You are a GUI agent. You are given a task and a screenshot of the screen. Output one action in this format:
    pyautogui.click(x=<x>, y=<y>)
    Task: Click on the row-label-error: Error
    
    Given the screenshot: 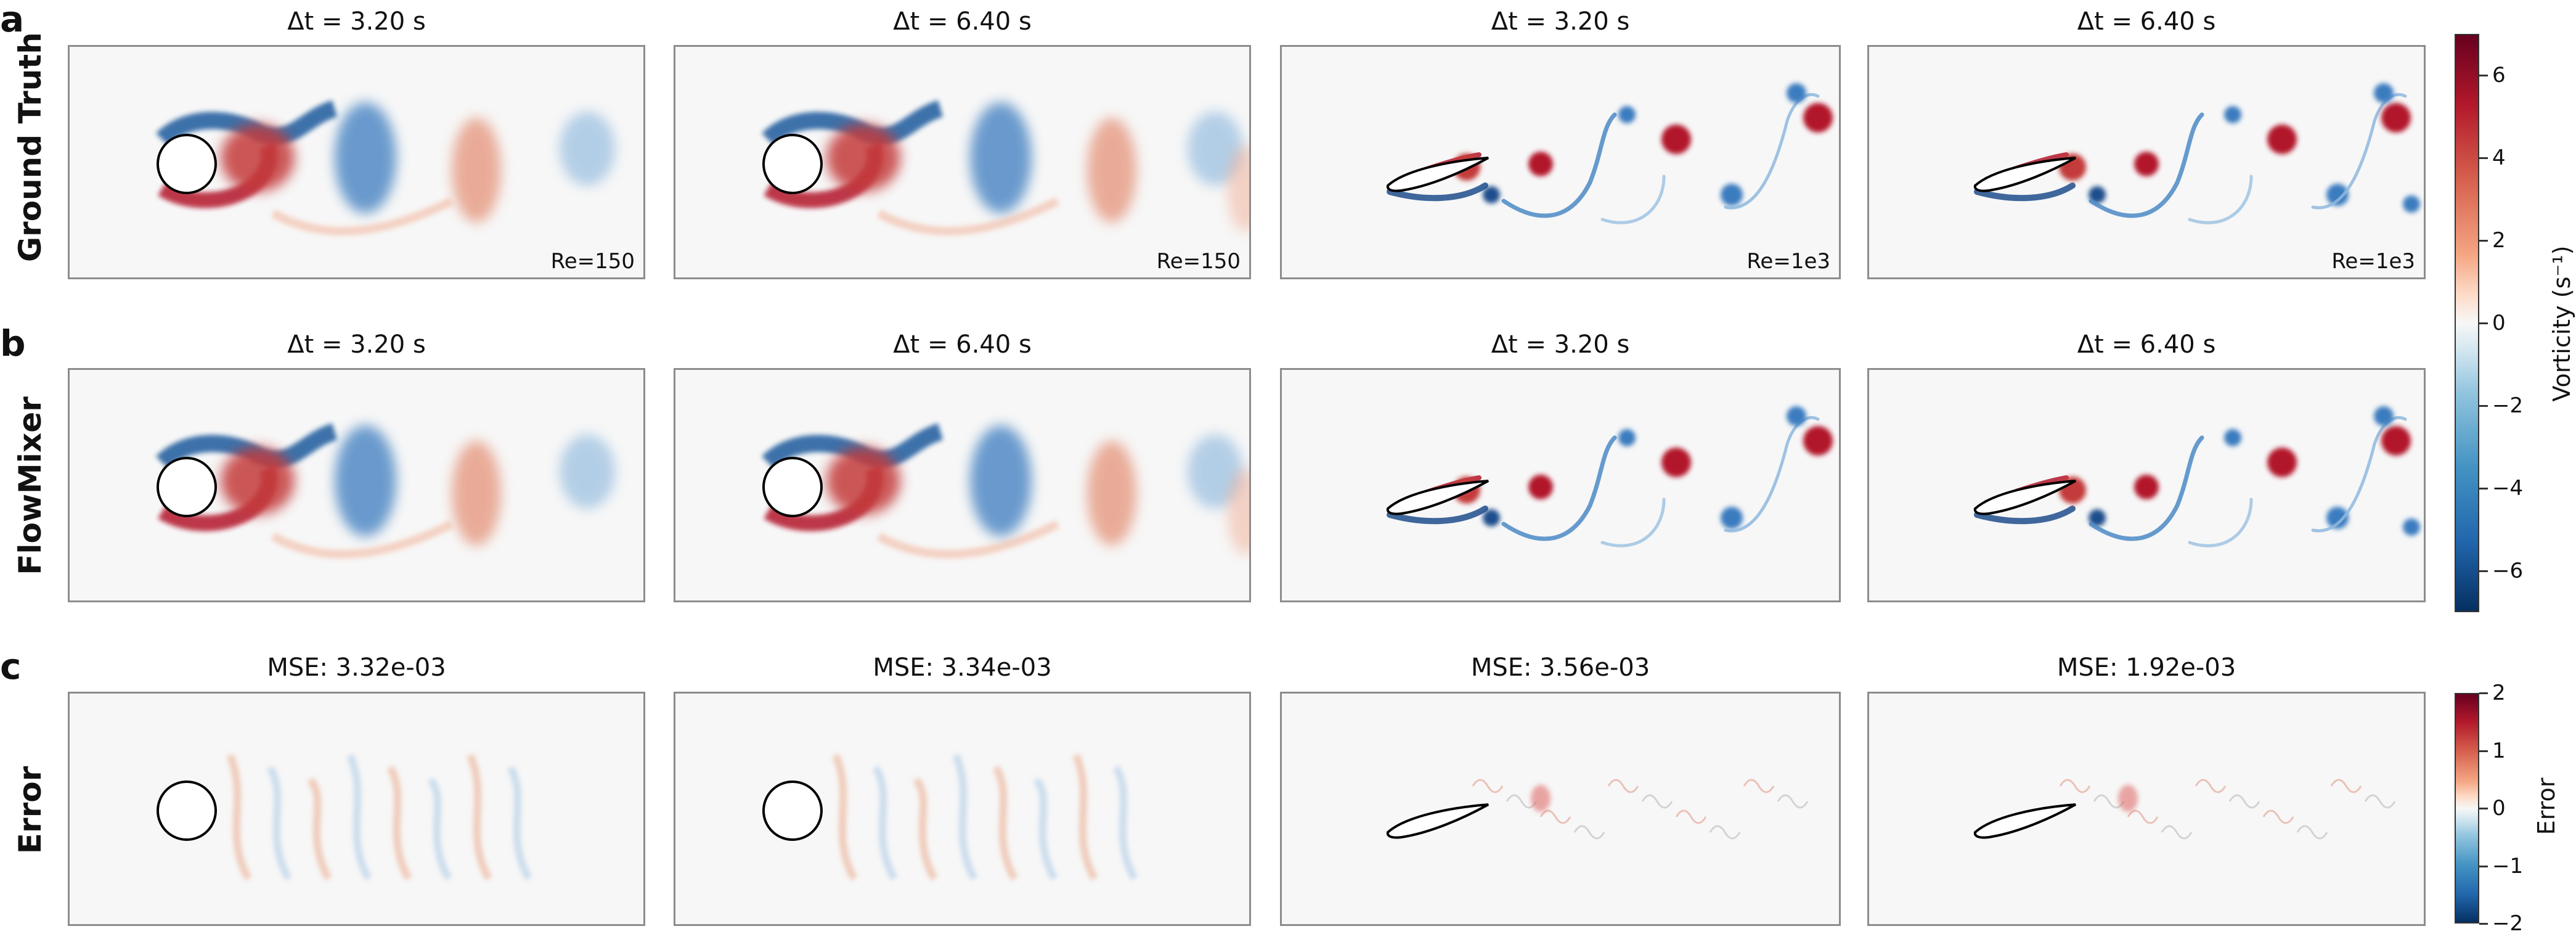 What is the action you would take?
    pyautogui.click(x=30, y=810)
    